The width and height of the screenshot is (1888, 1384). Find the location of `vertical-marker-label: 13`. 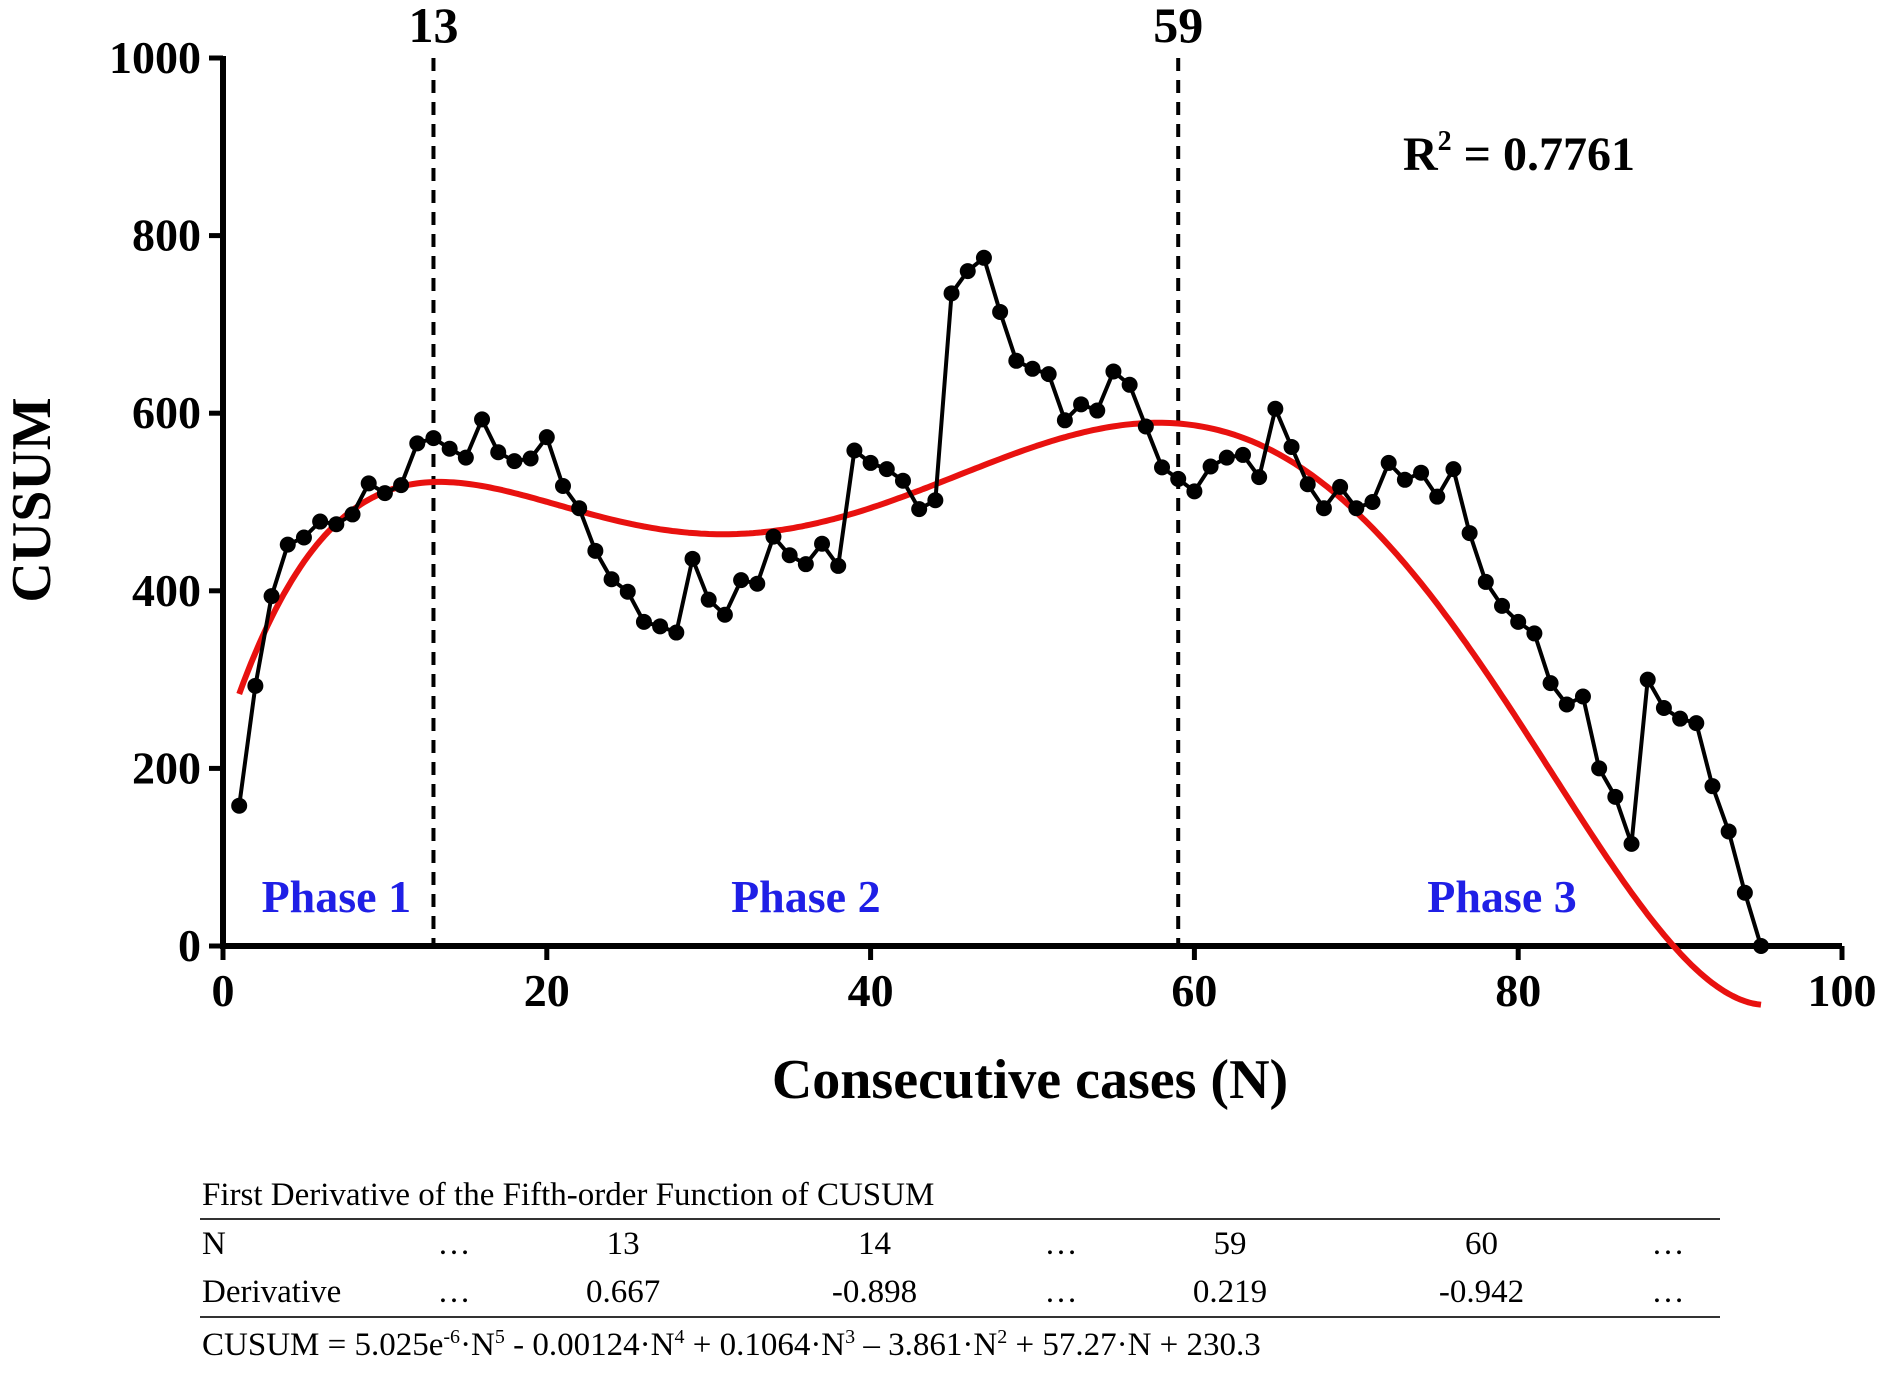

vertical-marker-label: 13 is located at coordinates (433, 26).